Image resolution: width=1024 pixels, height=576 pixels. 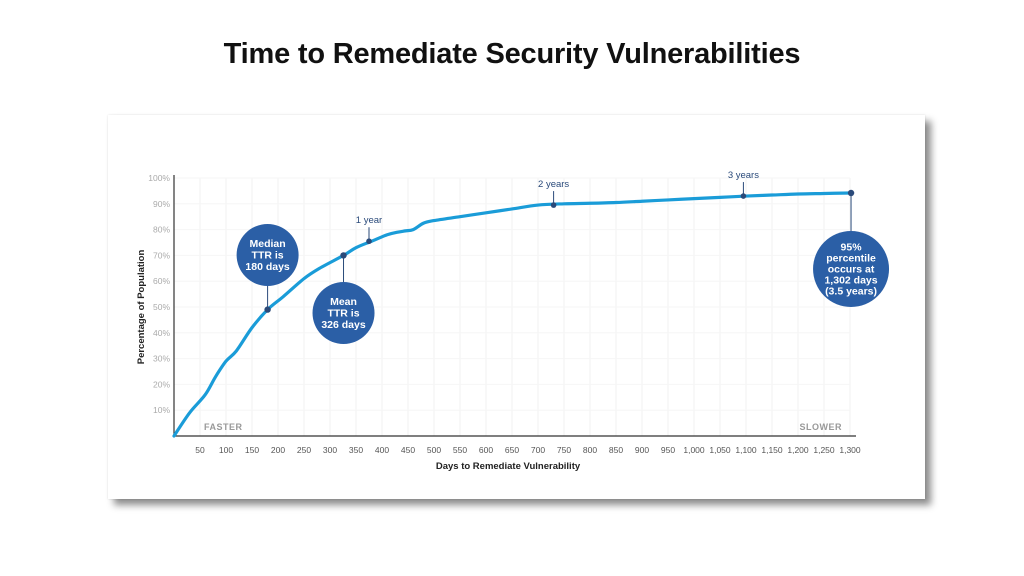 What do you see at coordinates (161, 230) in the screenshot?
I see `y-tick-label: 80%` at bounding box center [161, 230].